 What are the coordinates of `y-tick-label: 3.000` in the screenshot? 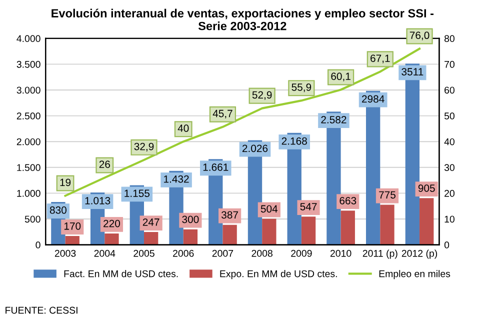 It's located at (28, 90).